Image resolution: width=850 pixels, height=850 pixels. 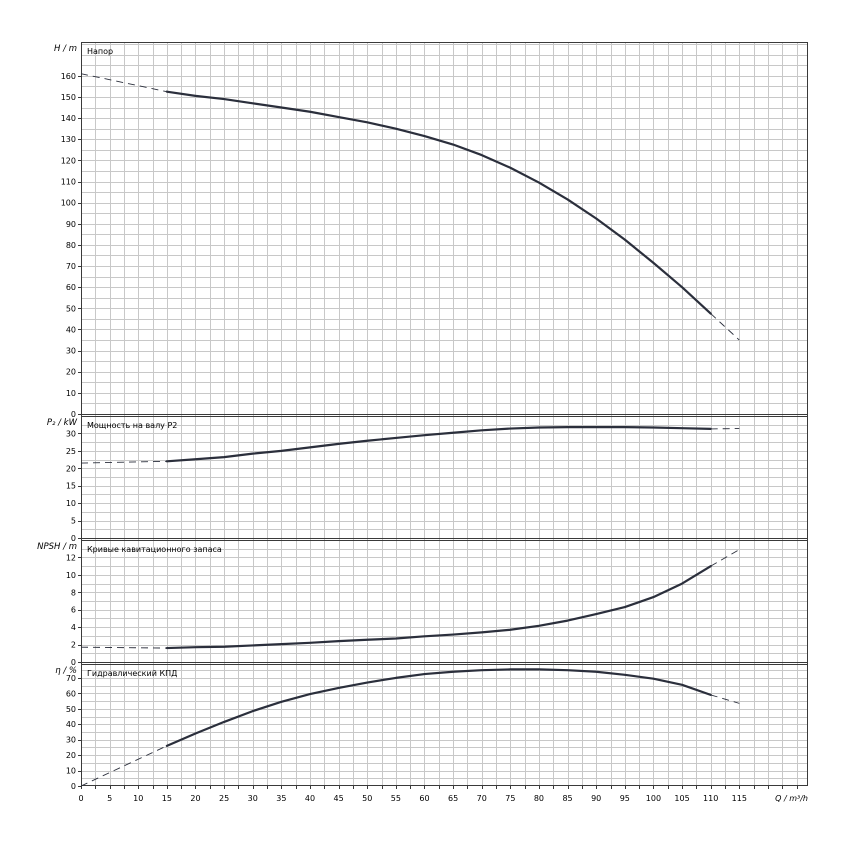 What do you see at coordinates (224, 798) in the screenshot?
I see `x-tick-label: 25` at bounding box center [224, 798].